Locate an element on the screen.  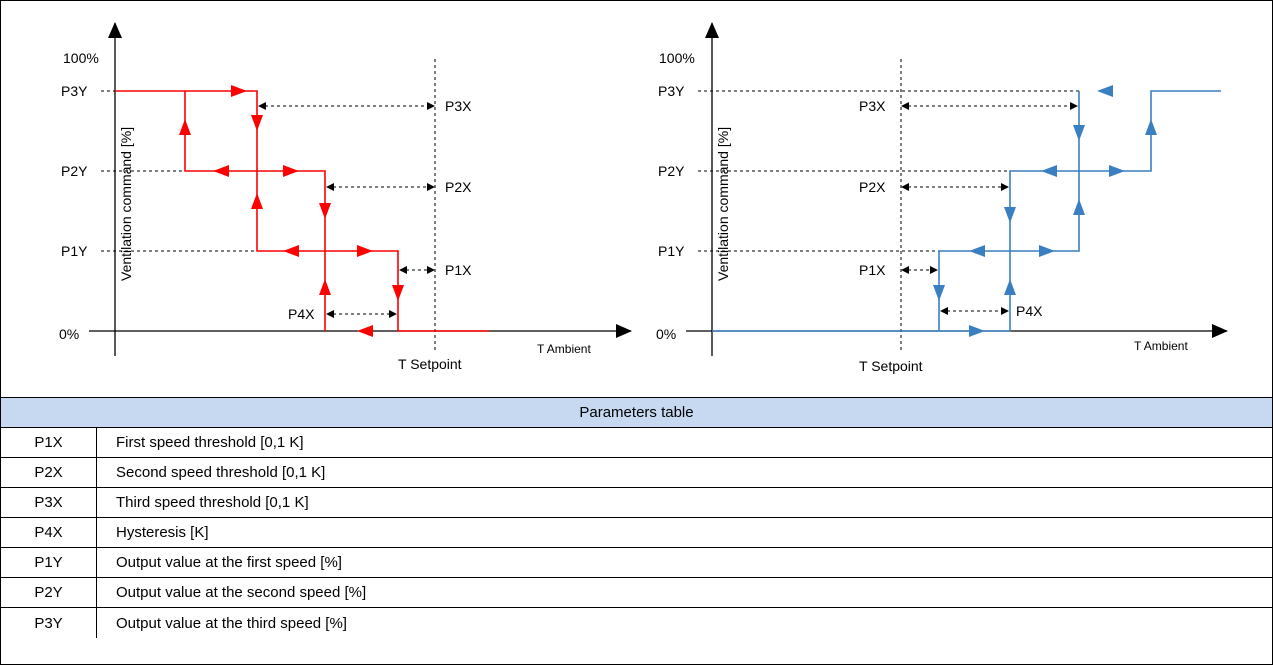
right-curve is located at coordinates (966, 211).